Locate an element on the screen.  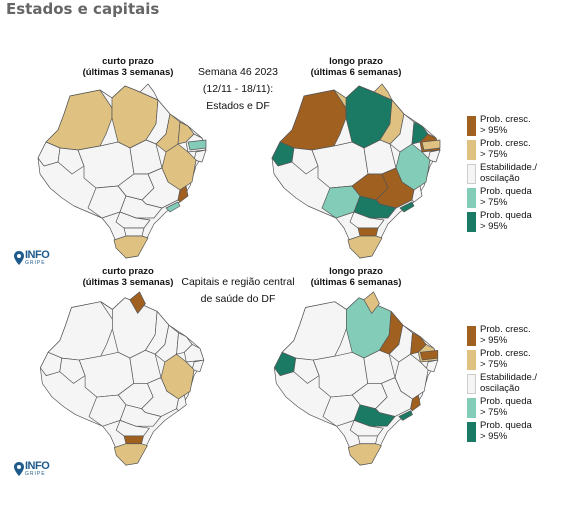
bottom-center-line-2: de saúde do DF is located at coordinates (238, 299).